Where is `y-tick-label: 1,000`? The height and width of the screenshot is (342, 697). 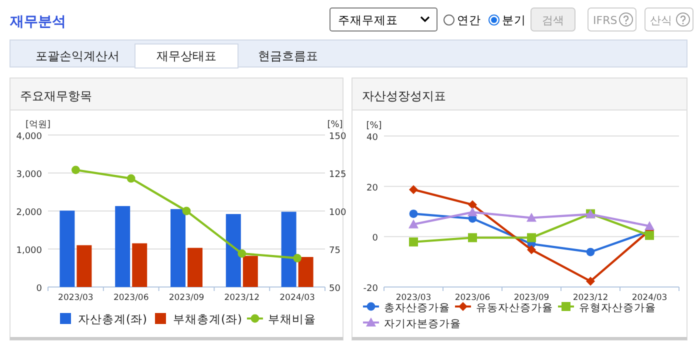 y-tick-label: 1,000 is located at coordinates (29, 251).